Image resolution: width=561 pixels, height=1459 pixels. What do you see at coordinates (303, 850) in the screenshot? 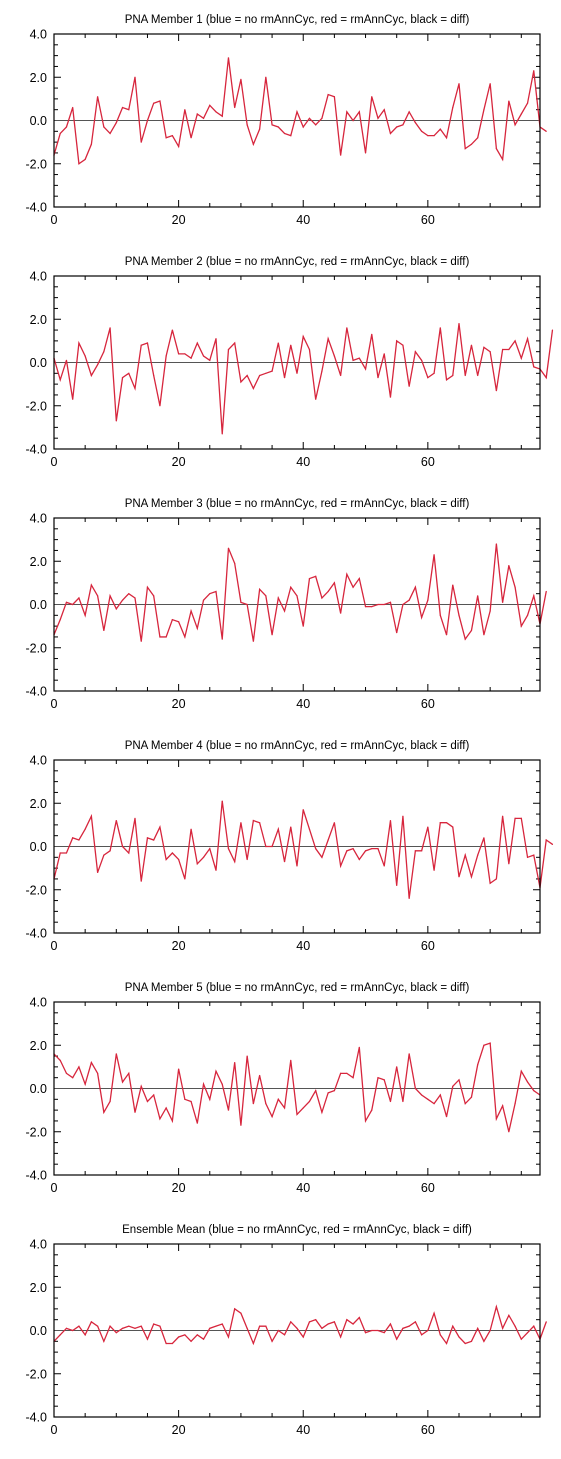
I see `series-line` at bounding box center [303, 850].